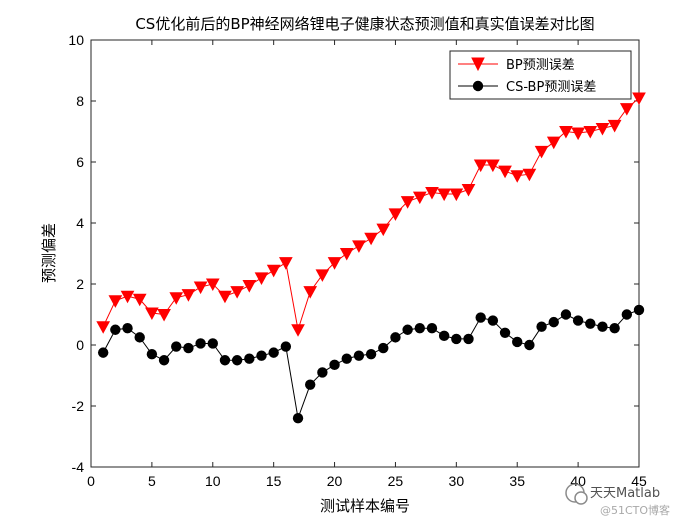 The height and width of the screenshot is (525, 700). I want to click on watermark: 天天Matlab @51CTO博客, so click(617, 500).